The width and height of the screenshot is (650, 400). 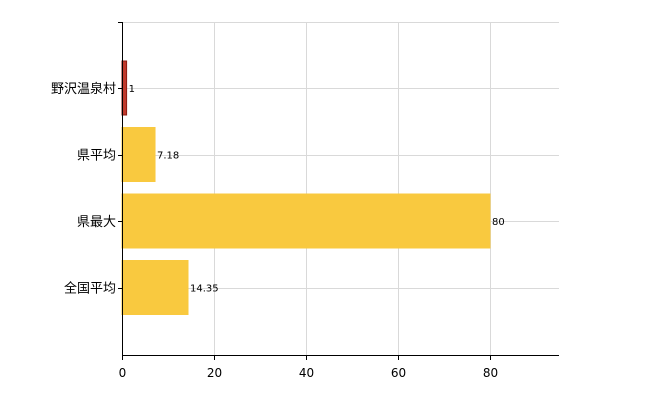 I want to click on x-tick-label: 20, so click(x=214, y=373).